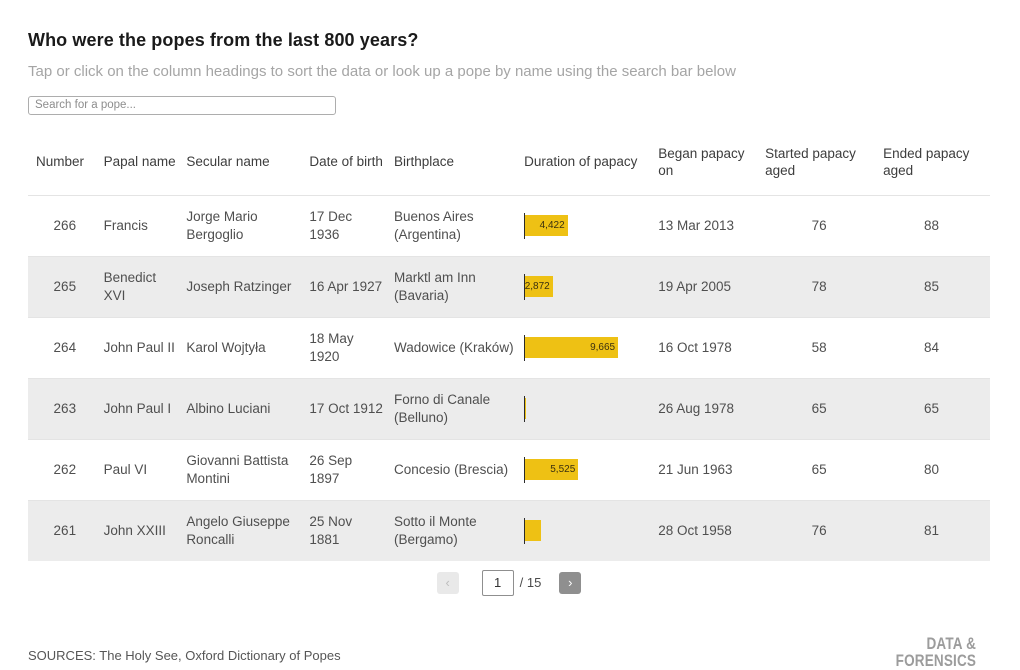 The image size is (1020, 670). I want to click on cell-birthplace: Wadowice (Kraków), so click(459, 347).